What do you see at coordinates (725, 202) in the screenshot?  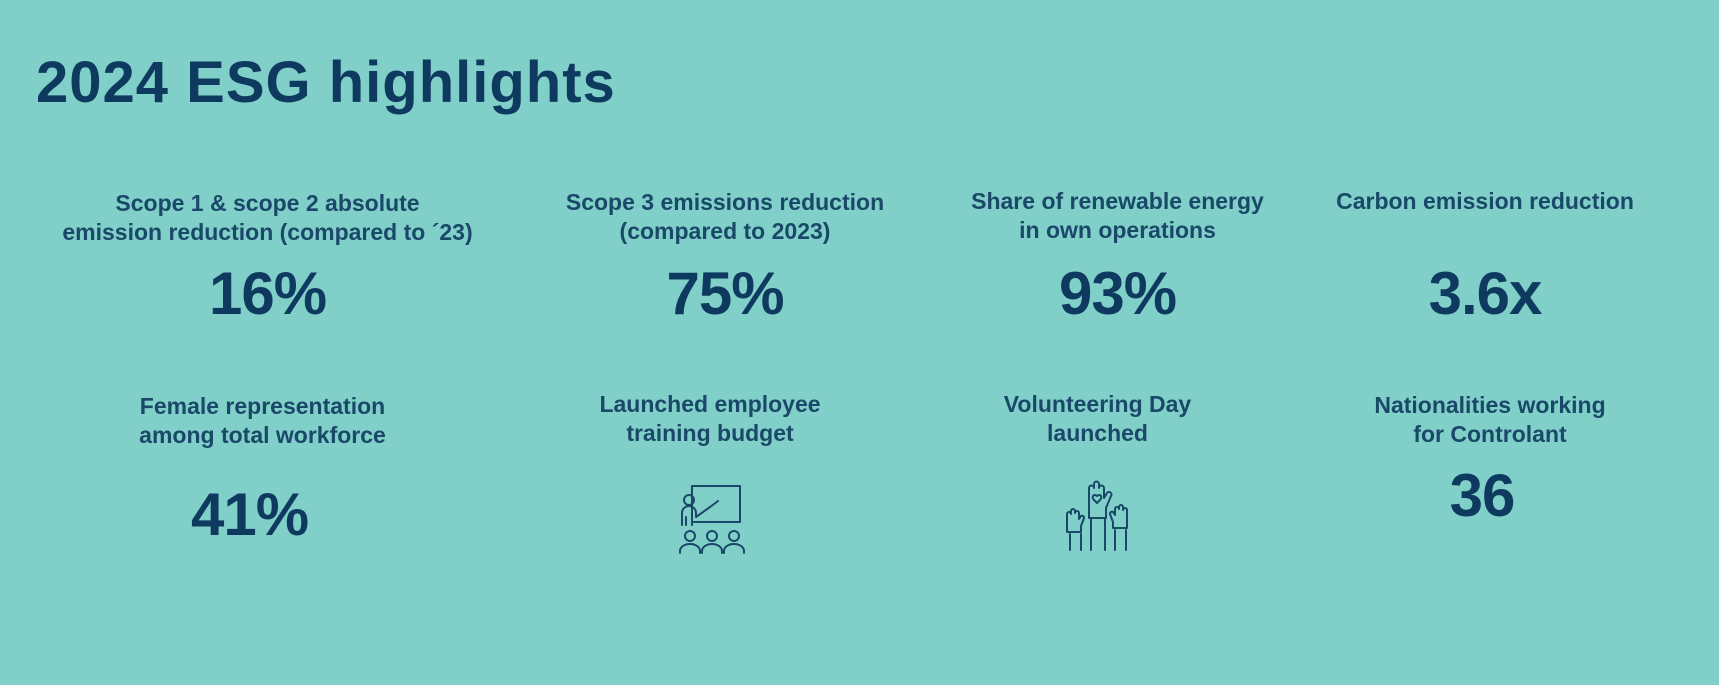 I see `label-line: Scope 3 emissions reduction` at bounding box center [725, 202].